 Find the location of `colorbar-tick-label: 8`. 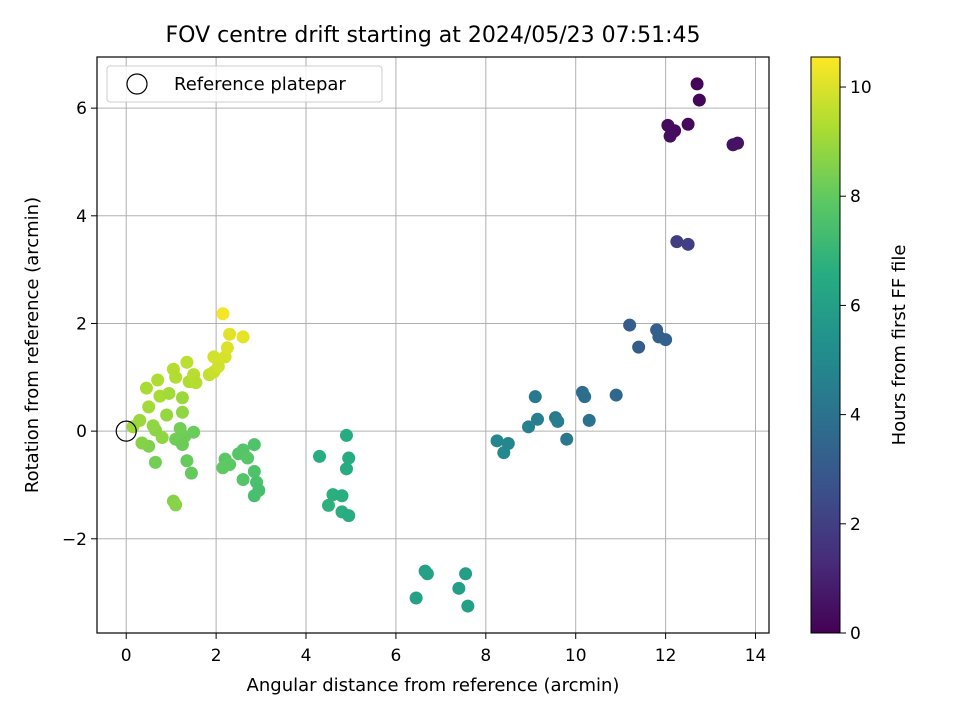

colorbar-tick-label: 8 is located at coordinates (855, 197).